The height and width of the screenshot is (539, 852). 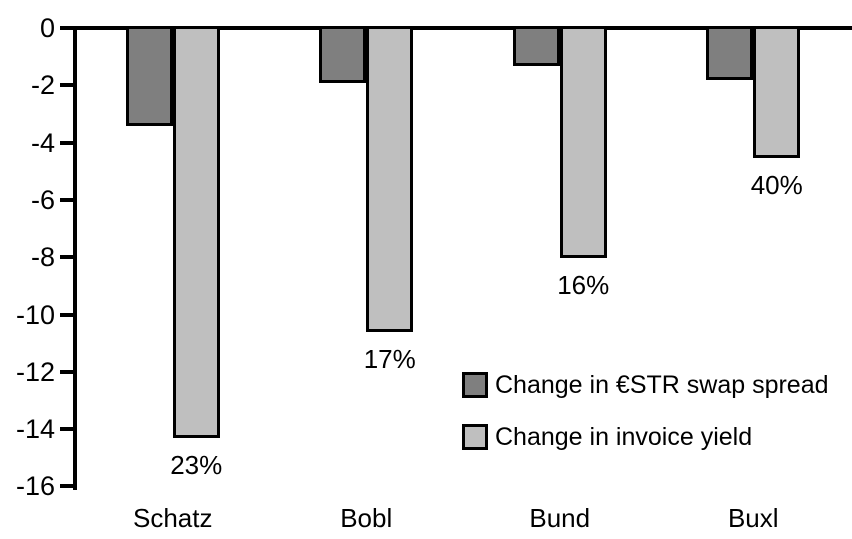 I want to click on x-axis-category-label: Buxl, so click(x=753, y=518).